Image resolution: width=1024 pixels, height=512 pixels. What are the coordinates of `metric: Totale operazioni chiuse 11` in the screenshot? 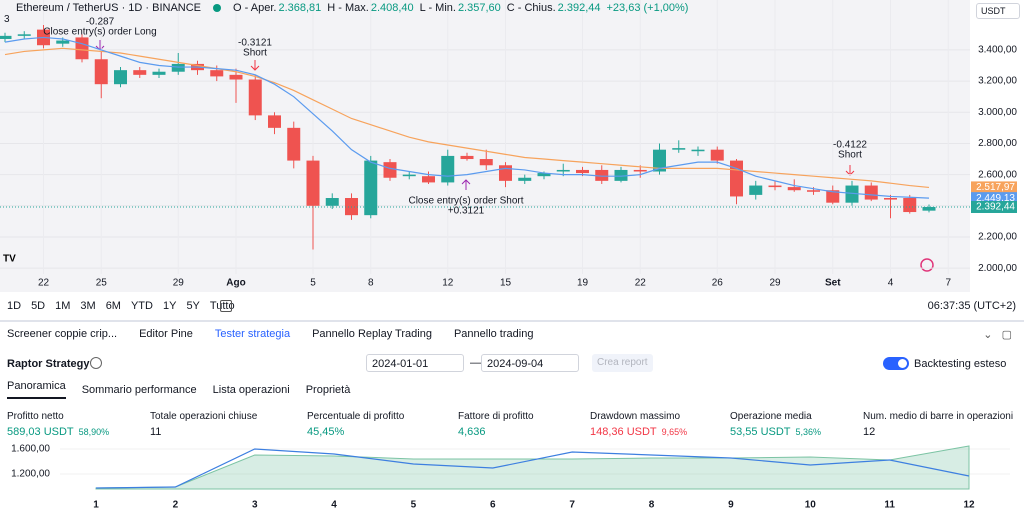 It's located at (203, 424).